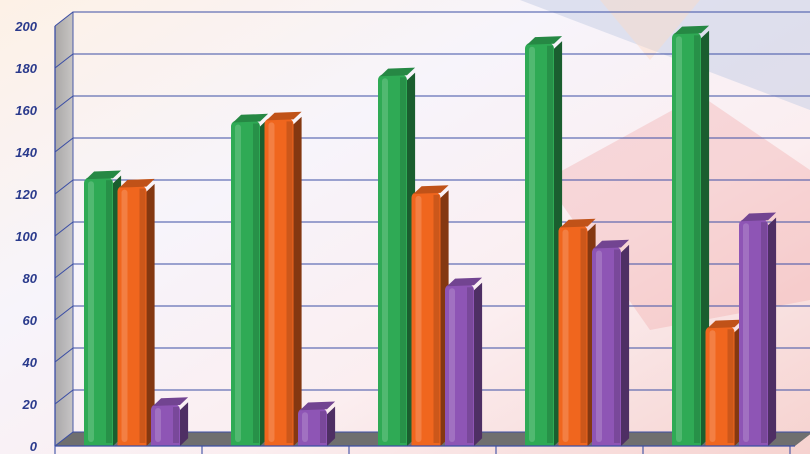 The height and width of the screenshot is (454, 810). What do you see at coordinates (26, 236) in the screenshot?
I see `y-tick-label: 100` at bounding box center [26, 236].